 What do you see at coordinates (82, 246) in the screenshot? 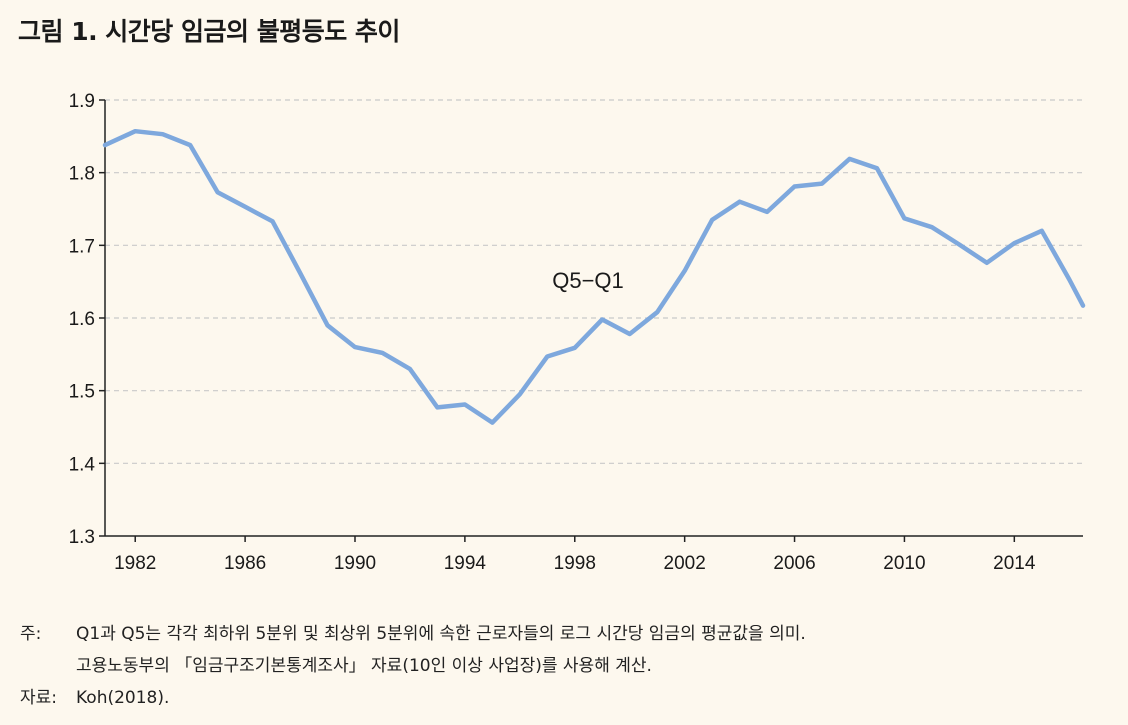
I see `y-tick-label: 1.7` at bounding box center [82, 246].